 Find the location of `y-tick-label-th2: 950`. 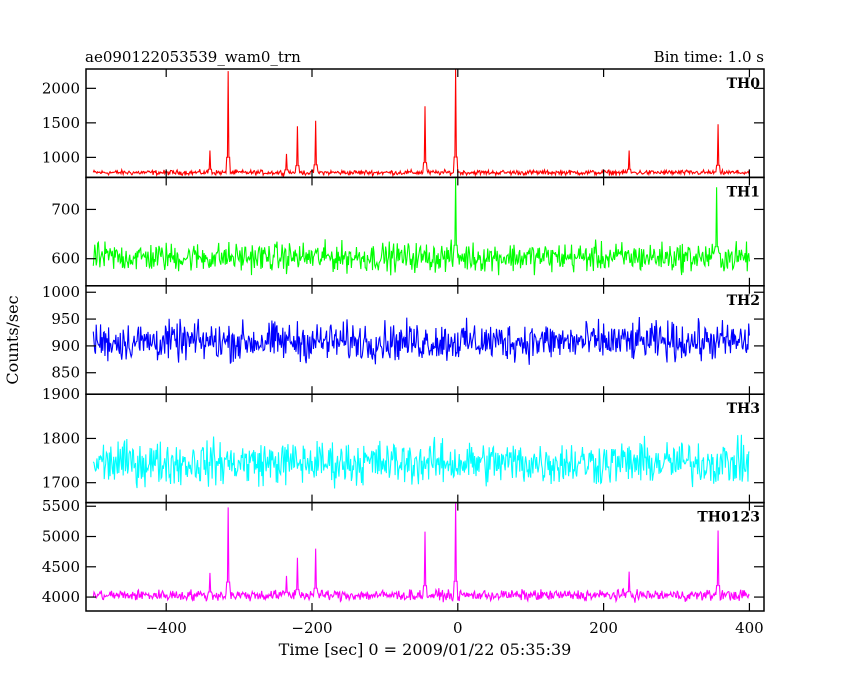

y-tick-label-th2: 950 is located at coordinates (65, 319).